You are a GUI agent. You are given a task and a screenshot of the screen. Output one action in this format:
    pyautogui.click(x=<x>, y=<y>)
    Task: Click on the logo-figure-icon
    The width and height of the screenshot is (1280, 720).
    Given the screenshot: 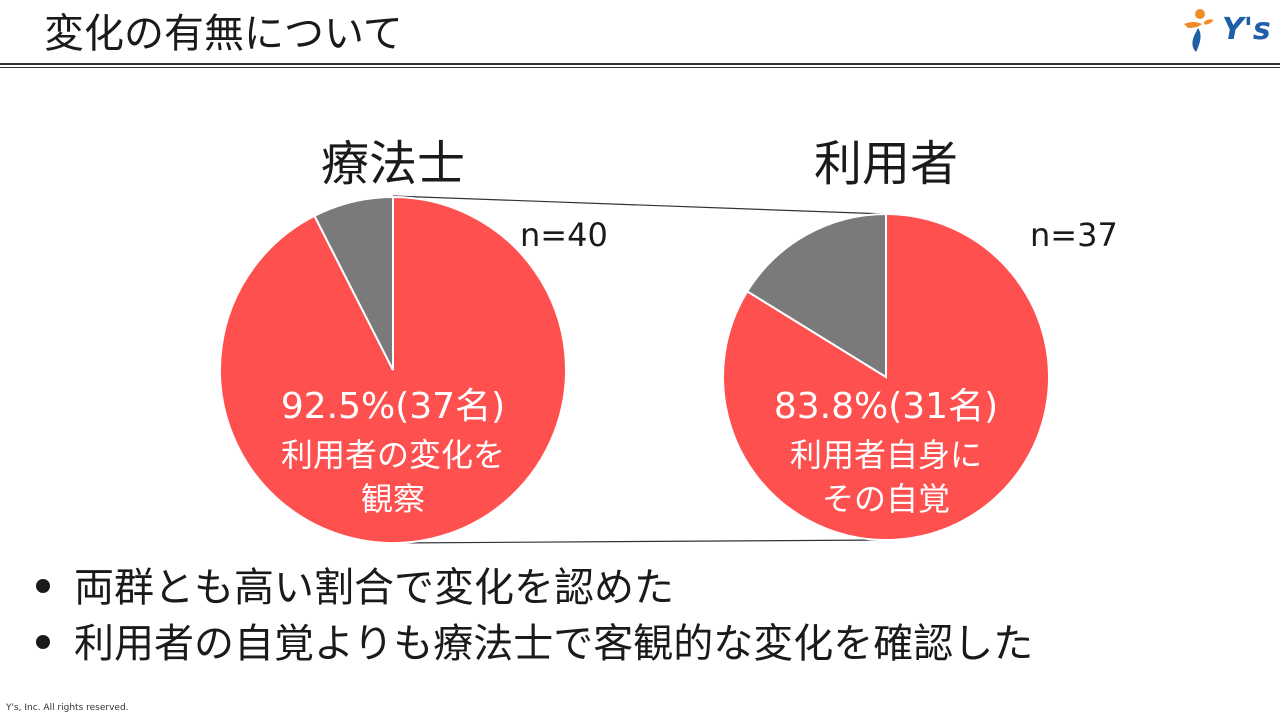 What is the action you would take?
    pyautogui.click(x=1199, y=30)
    